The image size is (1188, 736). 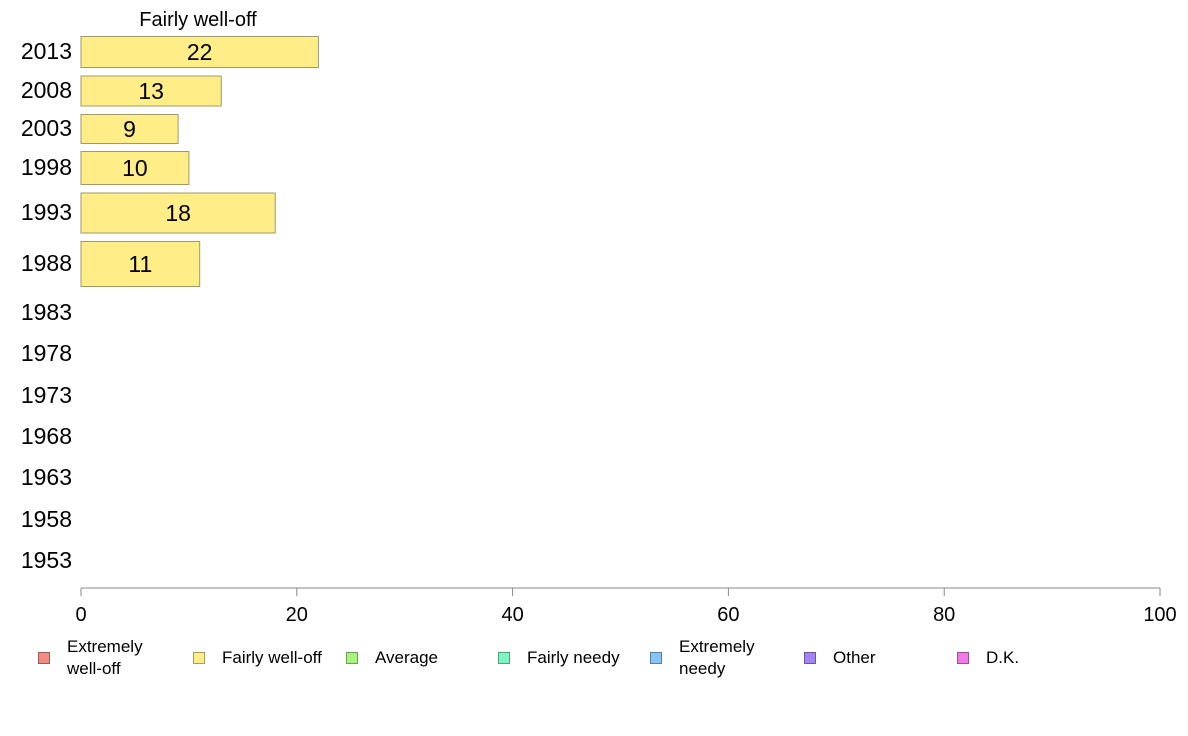 I want to click on year-label: 1968, so click(x=46, y=436).